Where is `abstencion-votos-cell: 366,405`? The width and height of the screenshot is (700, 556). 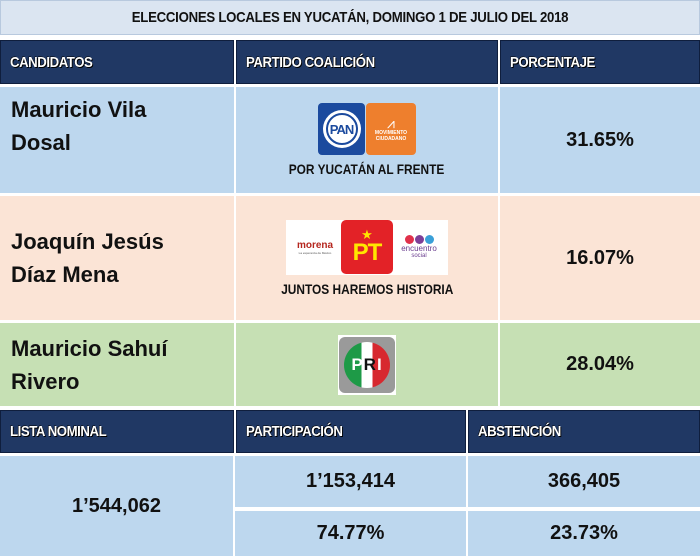
abstencion-votos-cell: 366,405 is located at coordinates (584, 481).